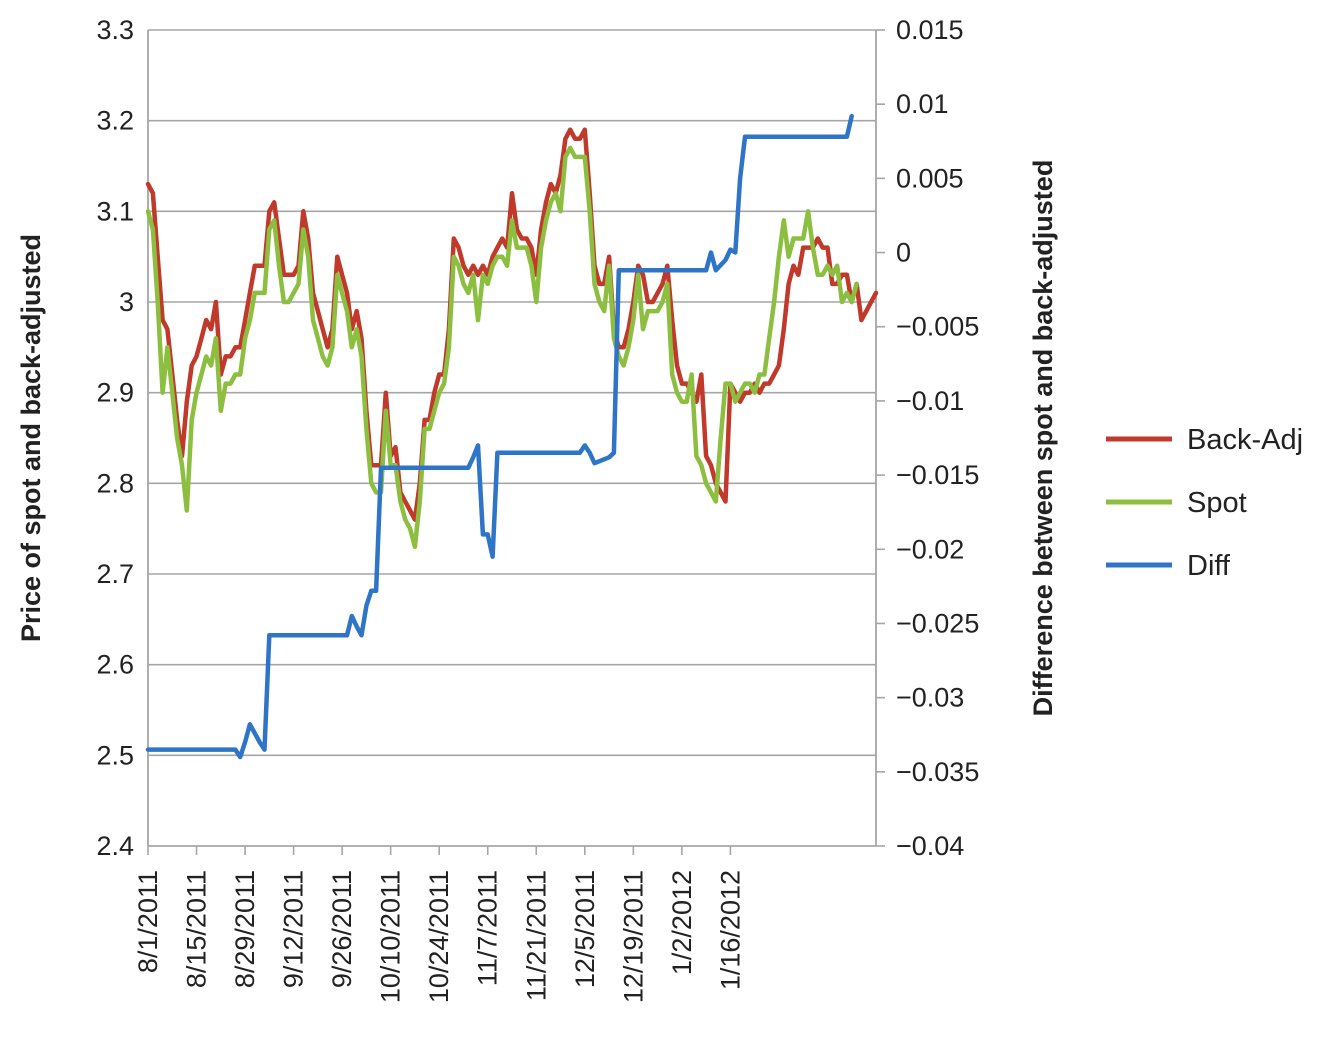  I want to click on x-tick-label: 8/1/2011, so click(148, 921).